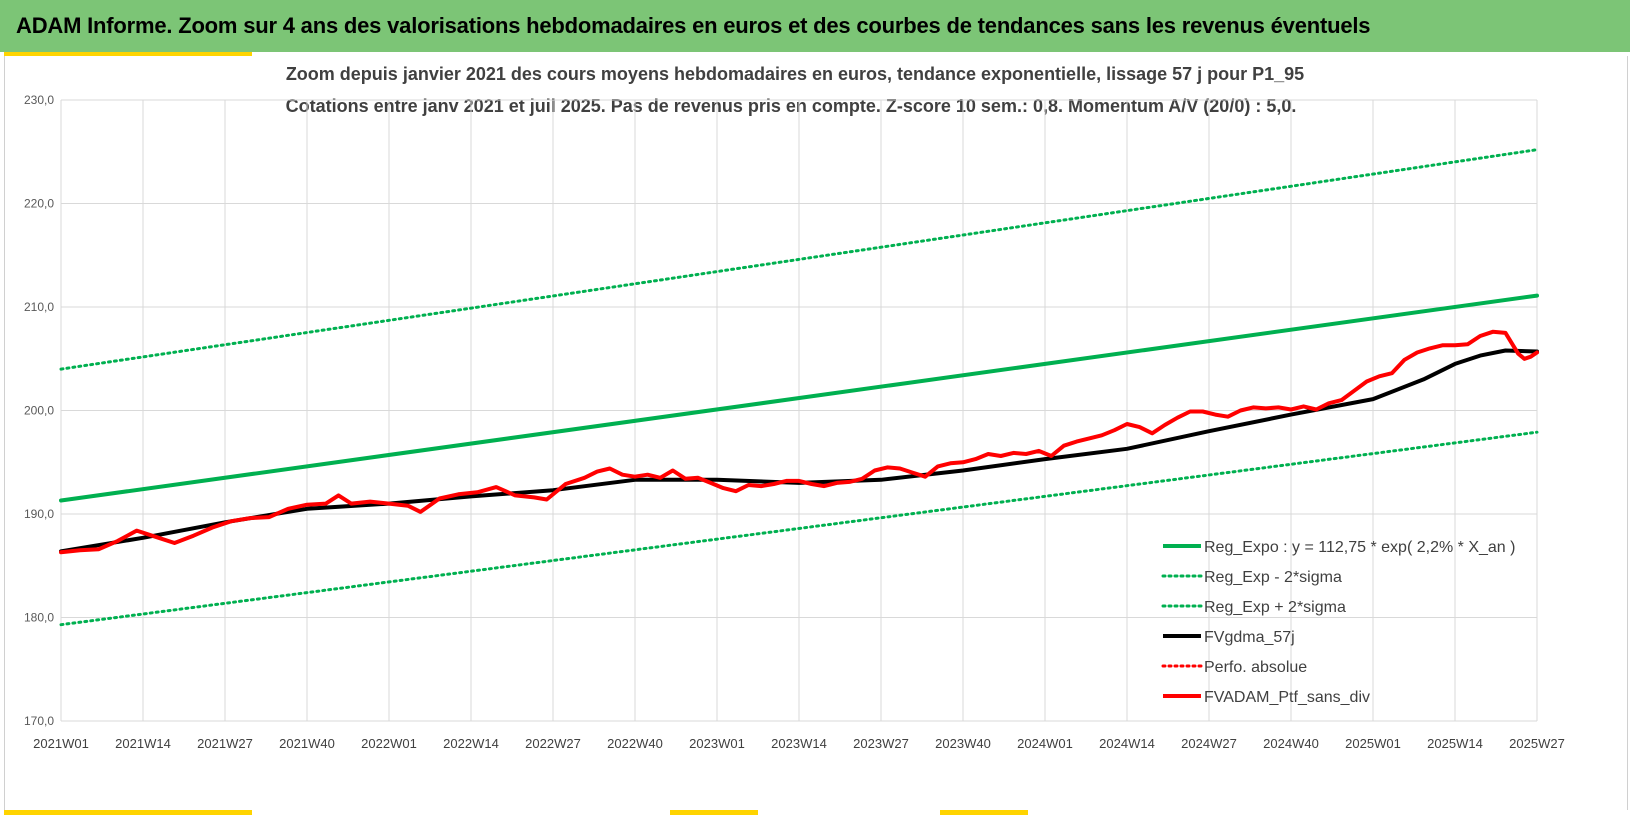 This screenshot has height=815, width=1630. Describe the element at coordinates (1537, 743) in the screenshot. I see `x-tick-label: 2025W27` at that location.